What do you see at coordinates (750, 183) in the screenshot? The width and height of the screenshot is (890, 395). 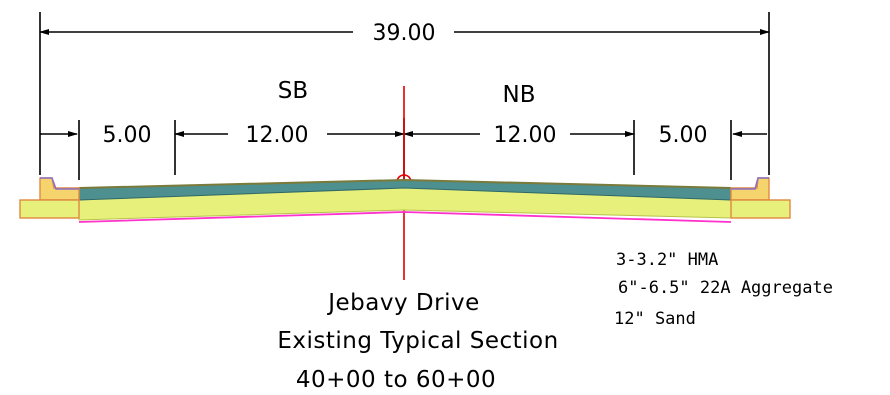 I see `right-curb-top` at bounding box center [750, 183].